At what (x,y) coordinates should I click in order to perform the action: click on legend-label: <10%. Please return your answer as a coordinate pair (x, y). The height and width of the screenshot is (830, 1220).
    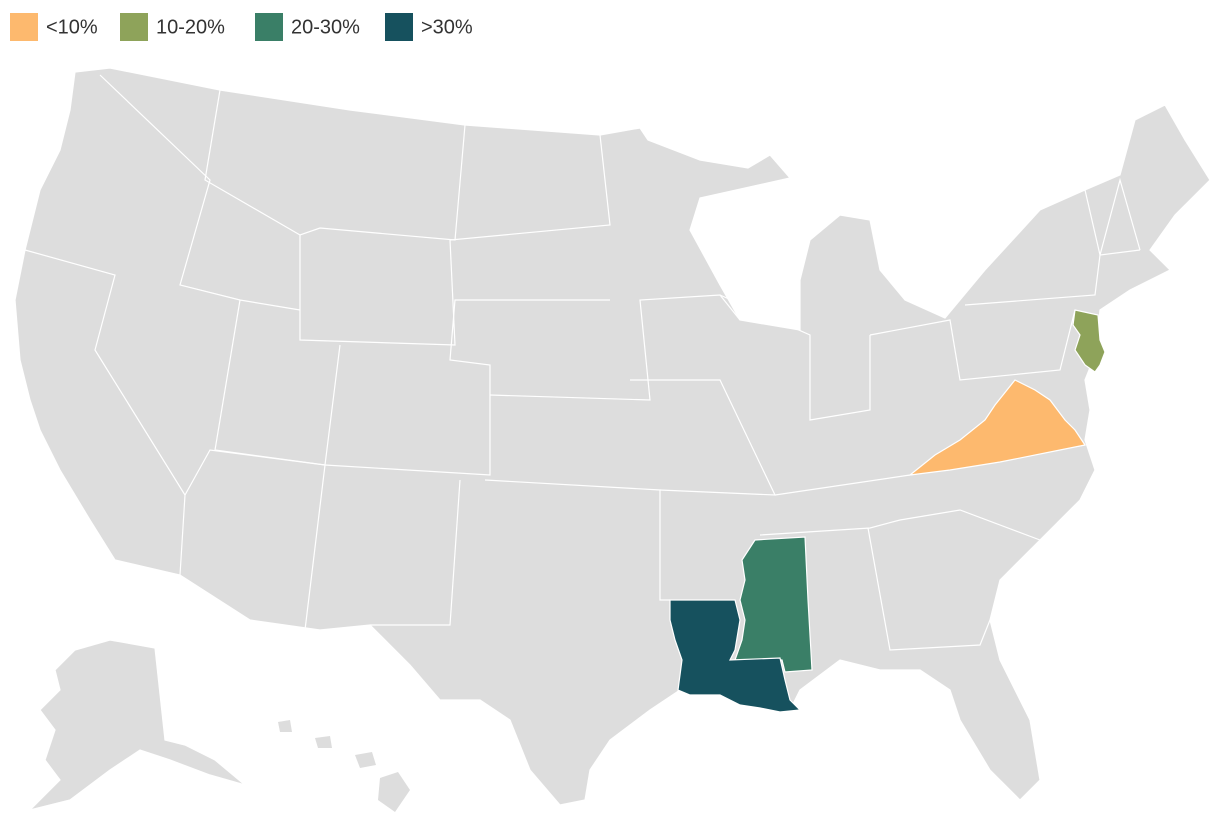
    Looking at the image, I should click on (72, 27).